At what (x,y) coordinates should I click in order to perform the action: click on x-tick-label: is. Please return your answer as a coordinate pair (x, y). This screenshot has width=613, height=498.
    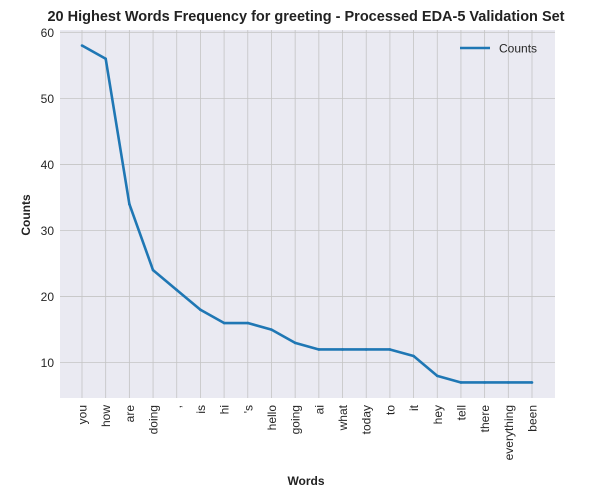
    Looking at the image, I should click on (201, 409).